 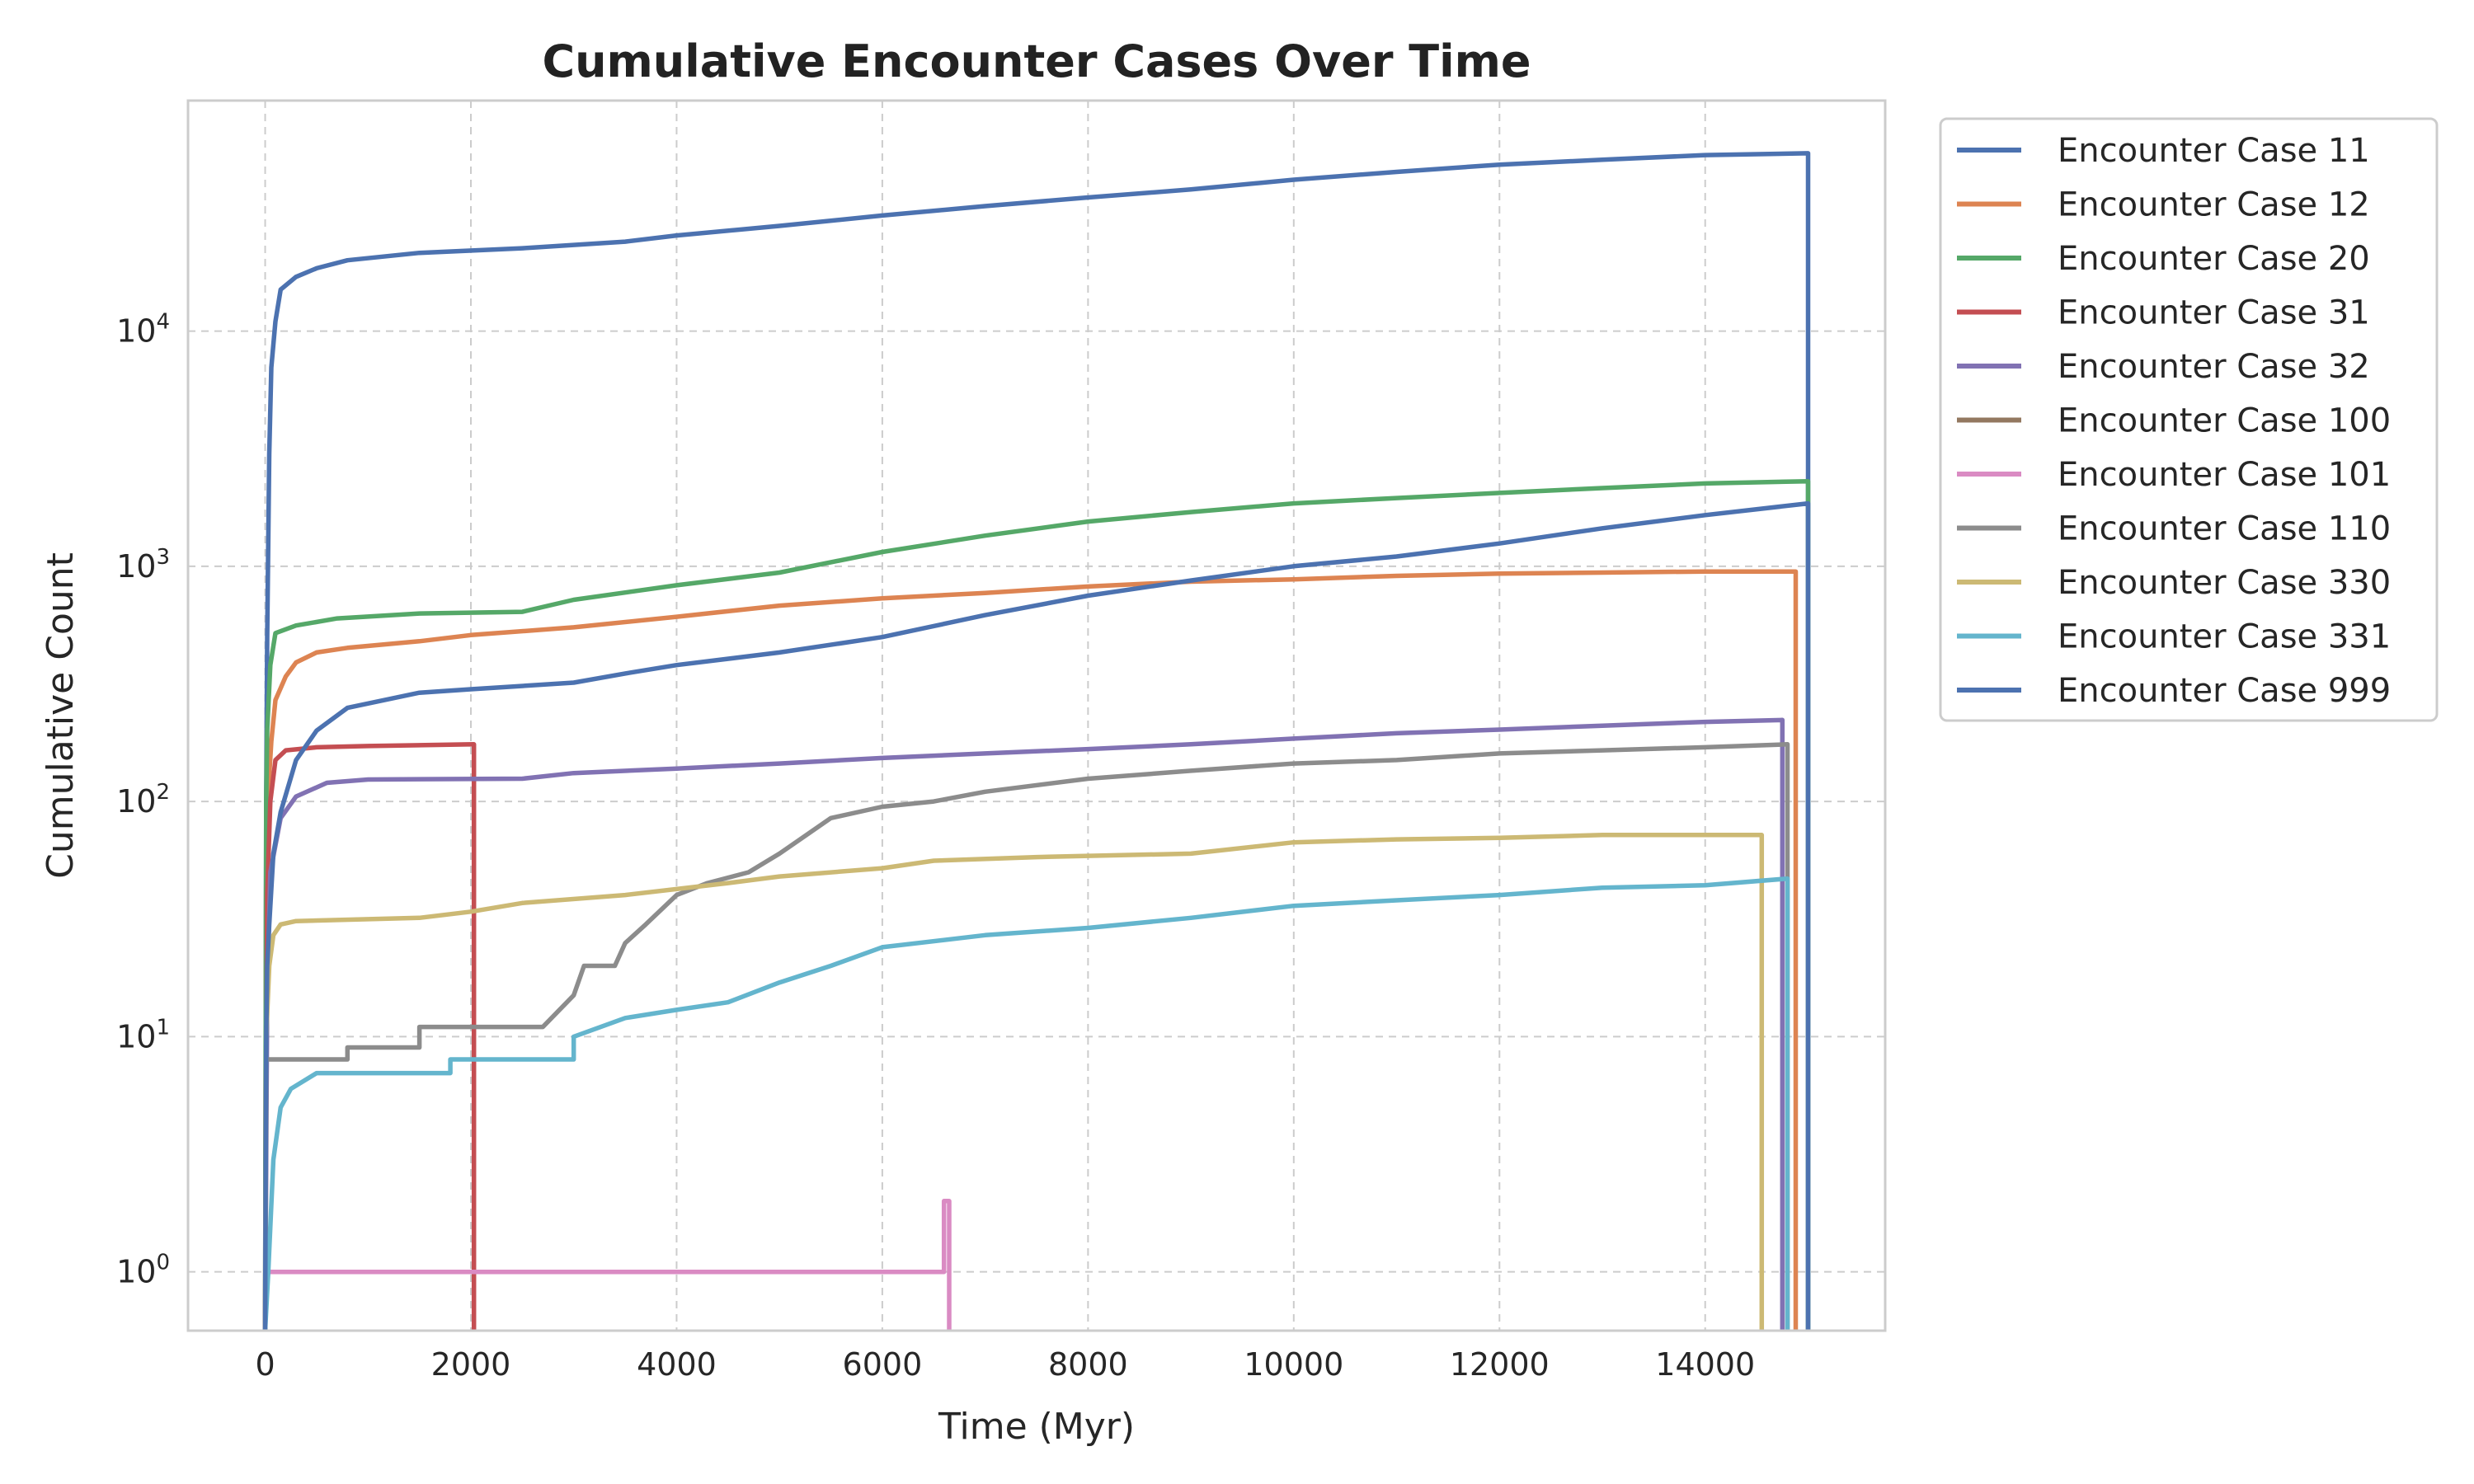 I want to click on x-axis-label: Time (Myr), so click(x=1036, y=1427).